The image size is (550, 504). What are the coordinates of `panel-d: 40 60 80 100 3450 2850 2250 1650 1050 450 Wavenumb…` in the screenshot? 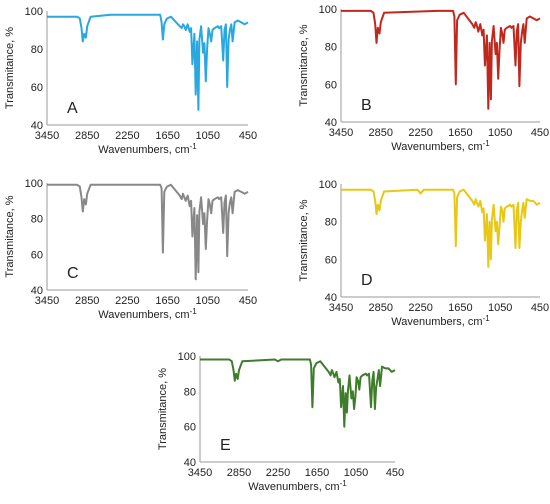 It's located at (423, 253).